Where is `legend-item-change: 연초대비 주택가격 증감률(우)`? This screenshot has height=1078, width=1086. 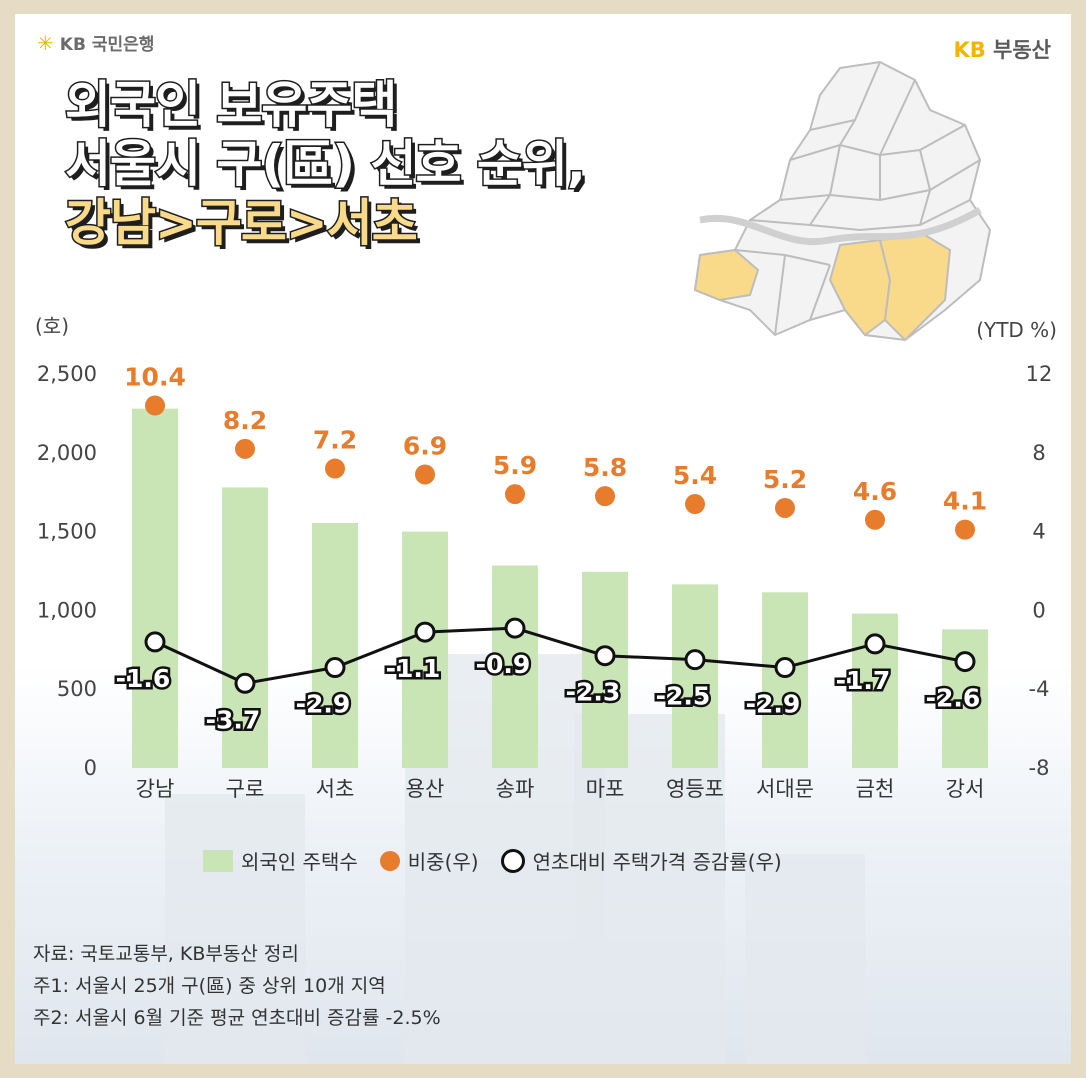 legend-item-change: 연초대비 주택가격 증감률(우) is located at coordinates (641, 860).